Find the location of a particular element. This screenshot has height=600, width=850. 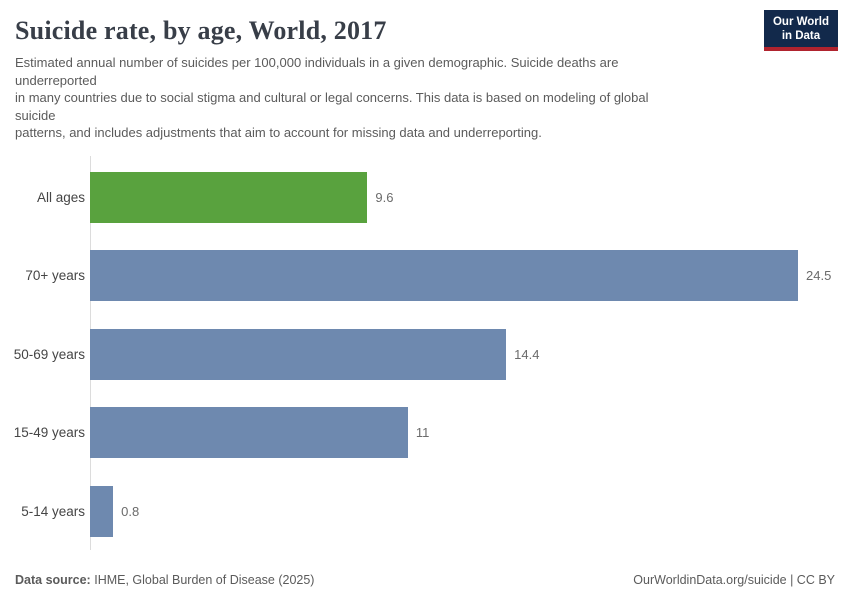

bar-track: 0.8 is located at coordinates (470, 511).